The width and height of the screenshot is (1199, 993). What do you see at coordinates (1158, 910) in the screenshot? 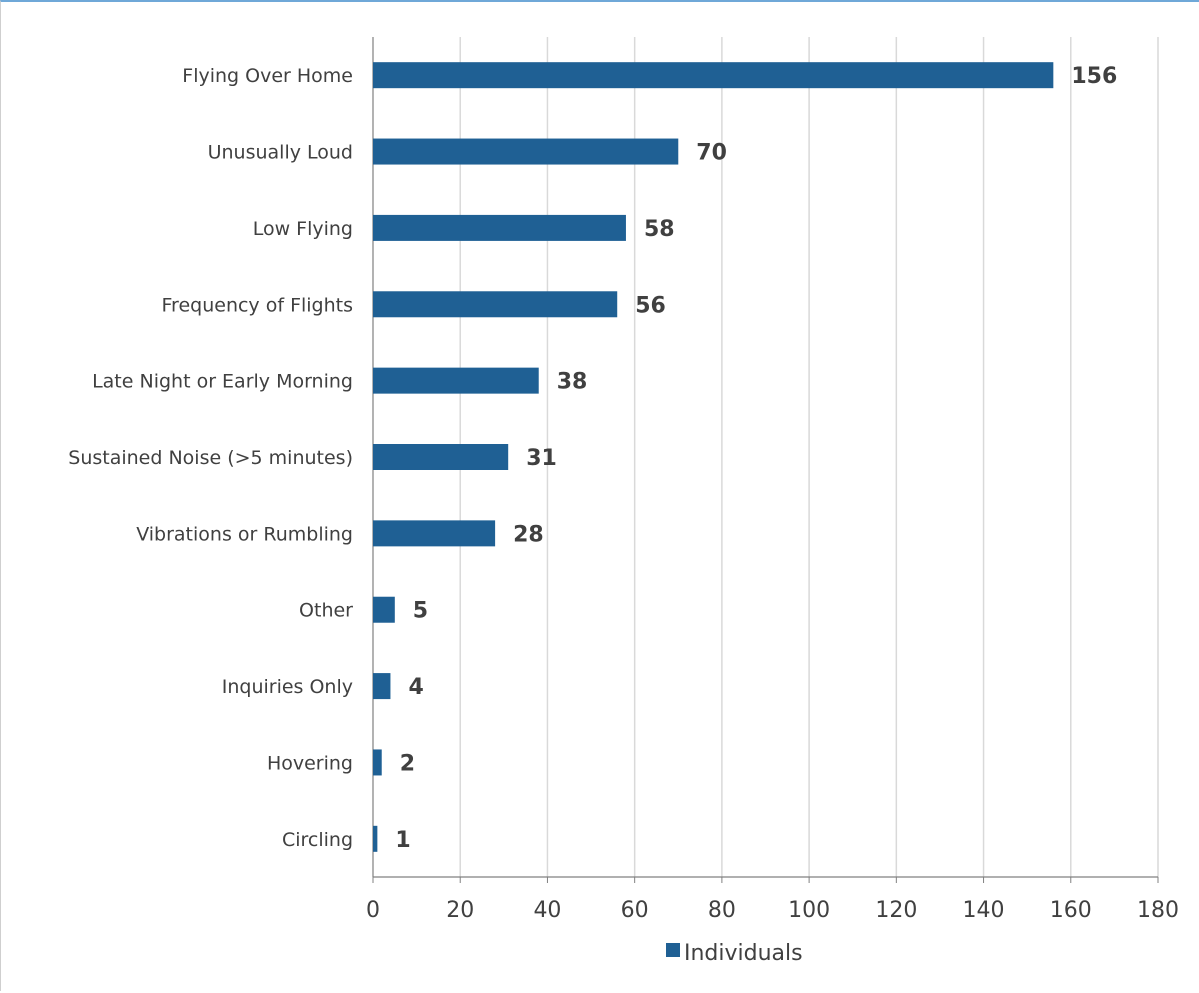
I see `x-tick-label: 180` at bounding box center [1158, 910].